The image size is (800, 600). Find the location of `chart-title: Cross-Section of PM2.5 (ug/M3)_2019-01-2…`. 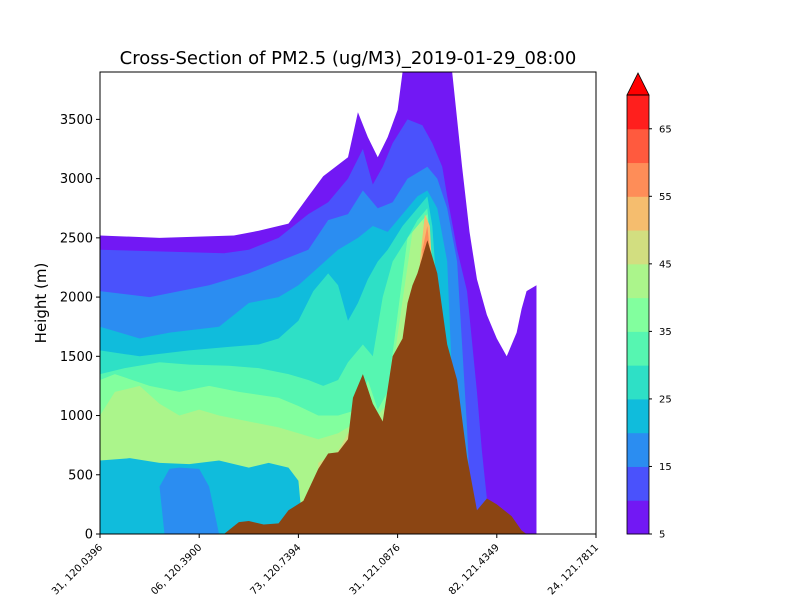

chart-title: Cross-Section of PM2.5 (ug/M3)_2019-01-2… is located at coordinates (348, 58).